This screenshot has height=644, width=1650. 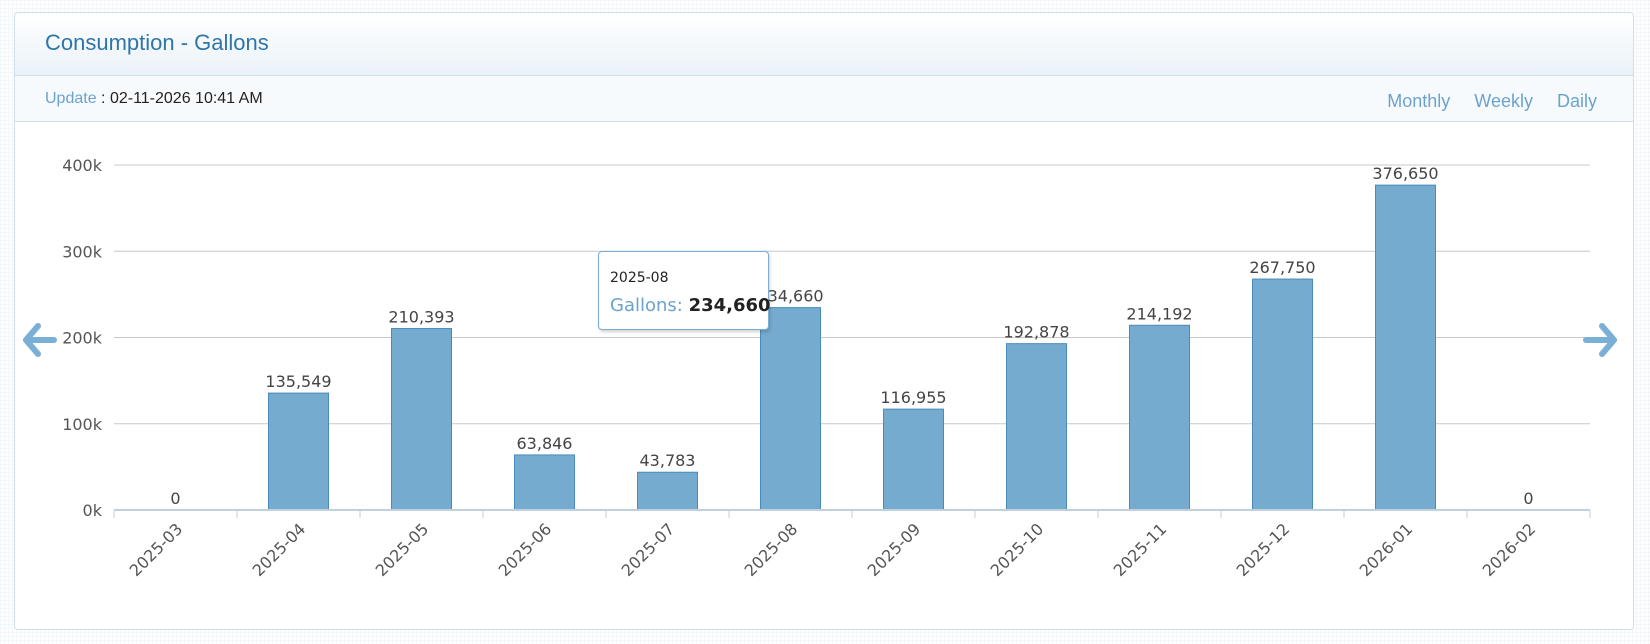 I want to click on arrow-left-icon, so click(x=40, y=340).